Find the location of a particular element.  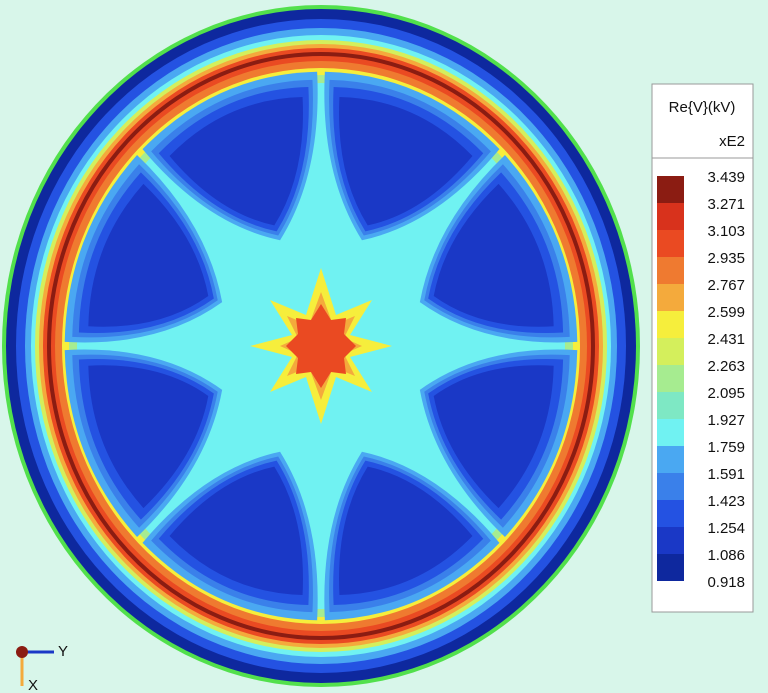

legend-label: 1.591 is located at coordinates (726, 474).